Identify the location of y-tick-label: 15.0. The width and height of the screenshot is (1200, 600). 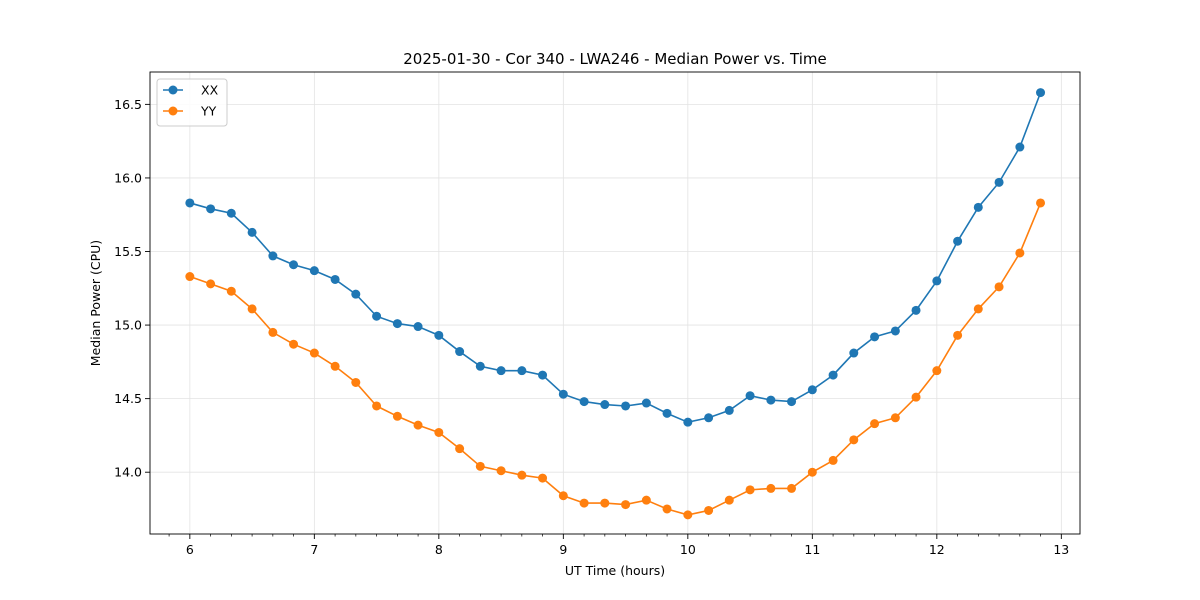
(128, 325).